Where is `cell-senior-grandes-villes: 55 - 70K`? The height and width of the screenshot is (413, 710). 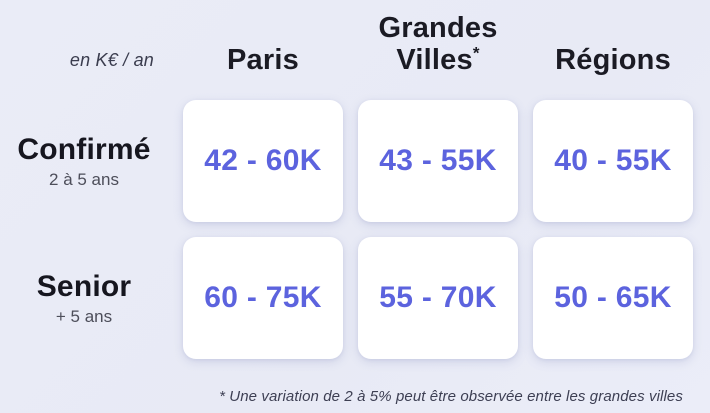 cell-senior-grandes-villes: 55 - 70K is located at coordinates (438, 298).